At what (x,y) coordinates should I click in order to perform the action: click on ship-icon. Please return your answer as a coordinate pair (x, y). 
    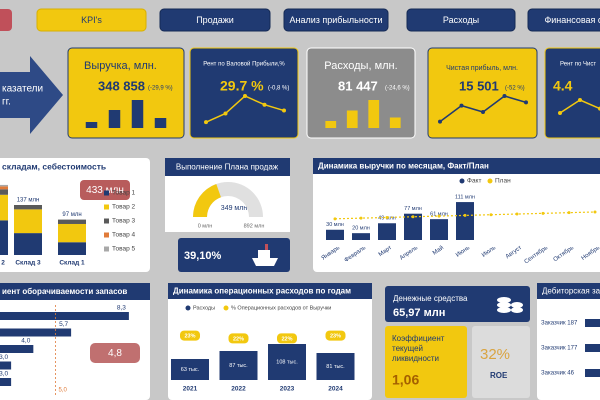
    Looking at the image, I should click on (265, 255).